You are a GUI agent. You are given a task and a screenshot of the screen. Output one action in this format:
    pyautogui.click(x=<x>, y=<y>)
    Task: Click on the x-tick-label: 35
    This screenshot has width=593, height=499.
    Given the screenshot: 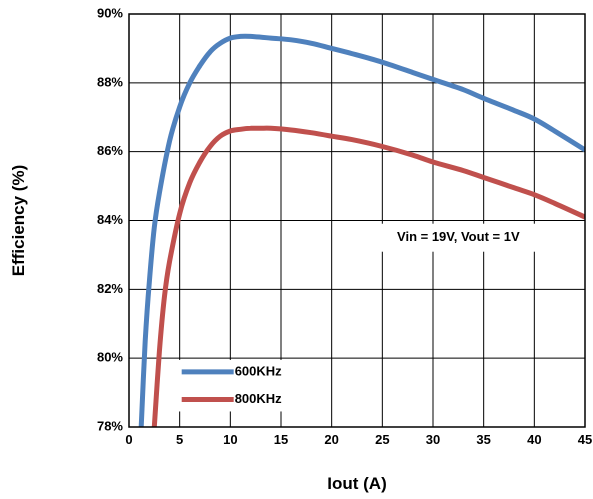 What is the action you would take?
    pyautogui.click(x=483, y=439)
    